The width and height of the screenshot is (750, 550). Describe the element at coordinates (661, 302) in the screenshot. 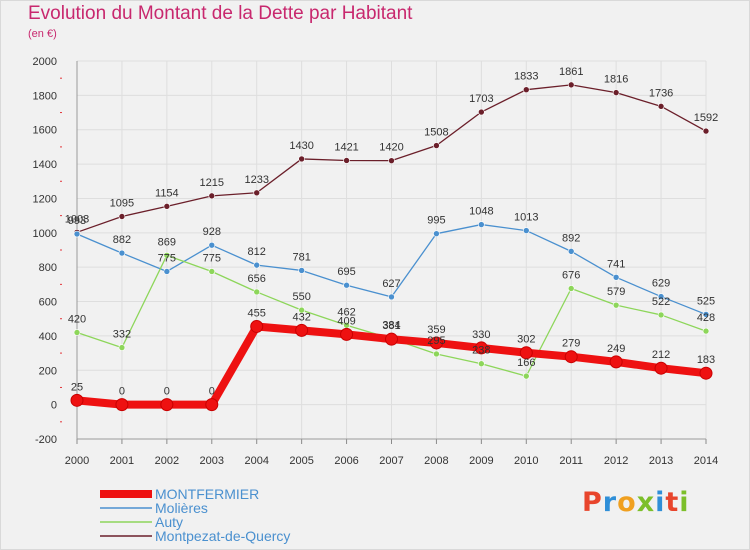

I see `data-label: 522` at that location.